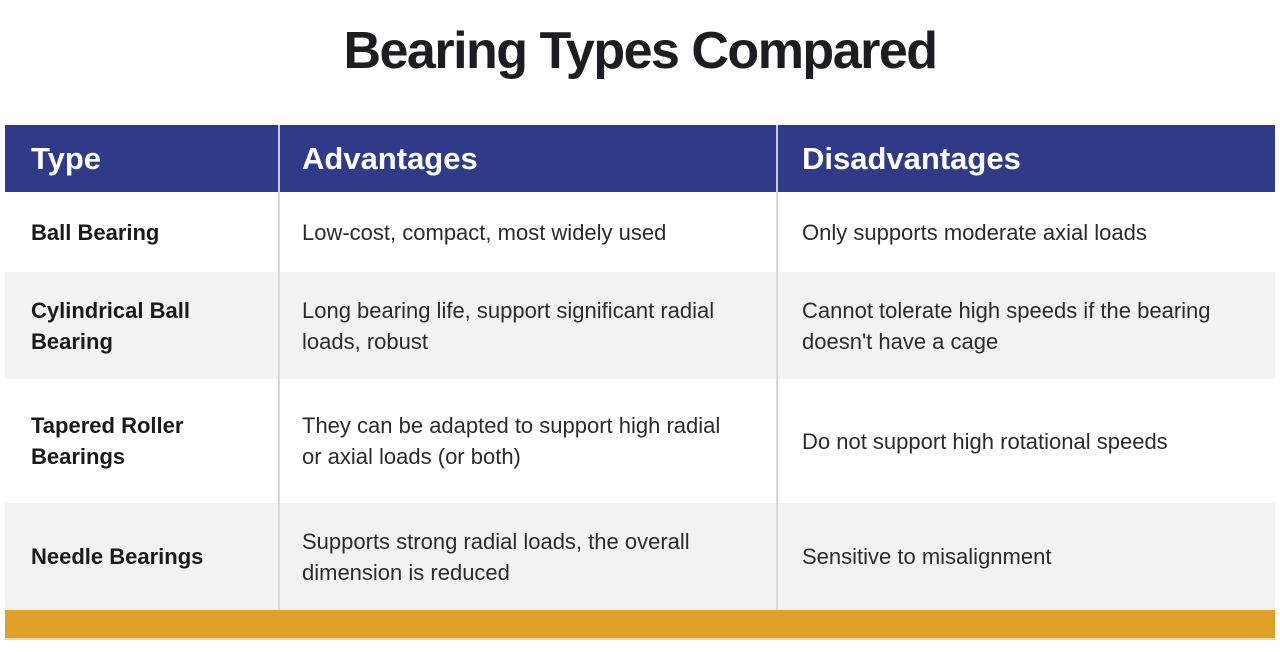  Describe the element at coordinates (527, 158) in the screenshot. I see `header-cell-advantages: Advantages` at that location.